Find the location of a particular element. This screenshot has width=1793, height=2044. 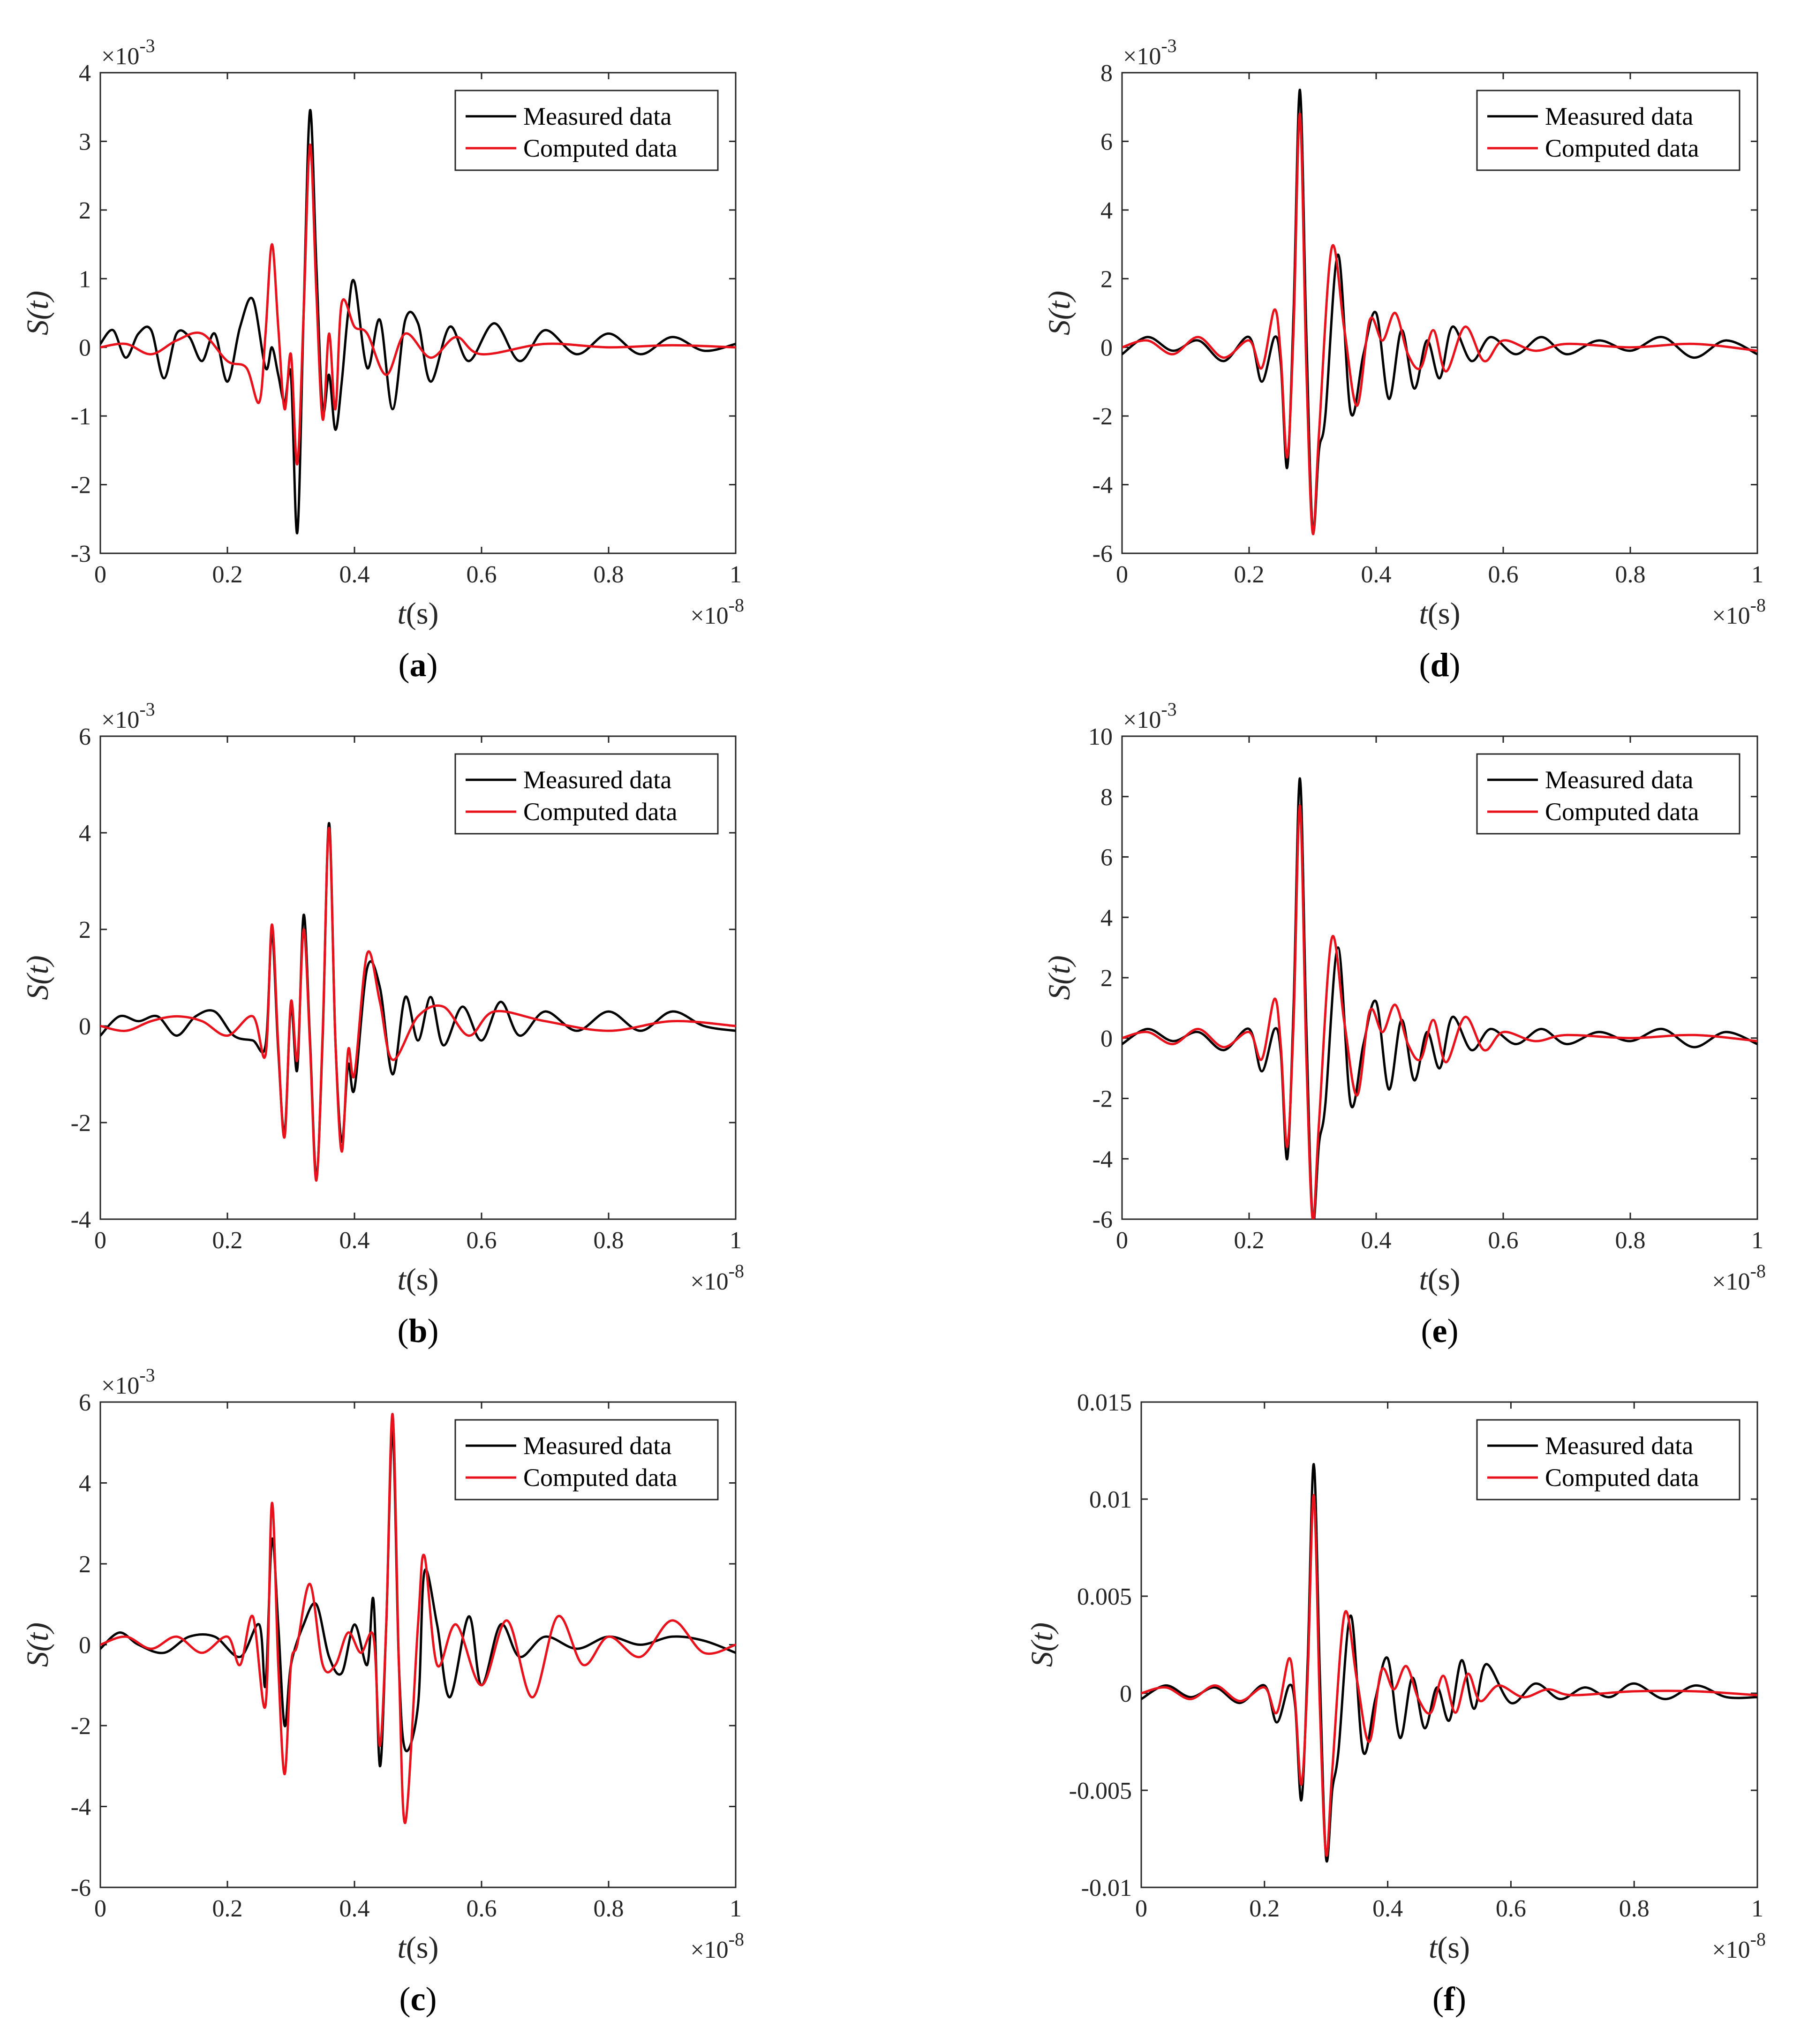

legend: Measured data Computed data is located at coordinates (587, 794).